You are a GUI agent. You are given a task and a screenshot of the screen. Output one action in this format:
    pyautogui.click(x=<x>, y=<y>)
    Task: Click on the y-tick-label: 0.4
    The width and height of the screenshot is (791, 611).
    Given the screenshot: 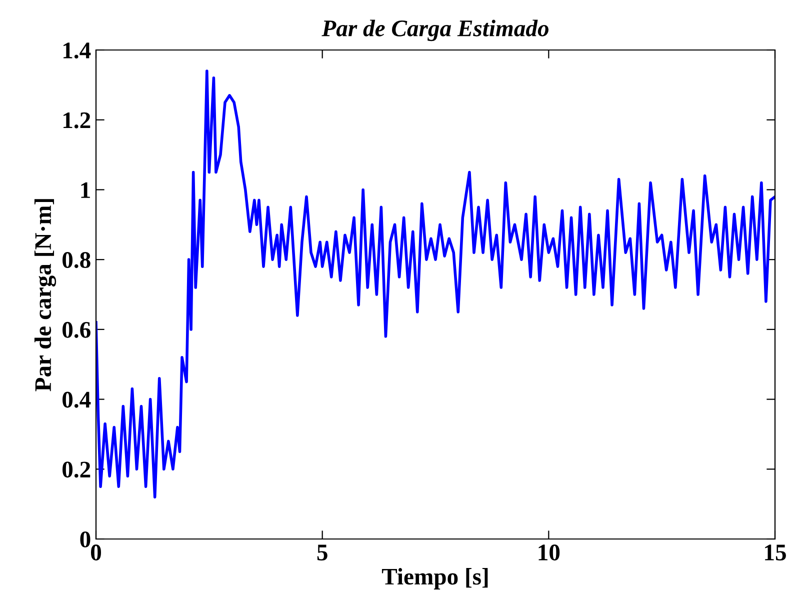 What is the action you would take?
    pyautogui.click(x=76, y=400)
    